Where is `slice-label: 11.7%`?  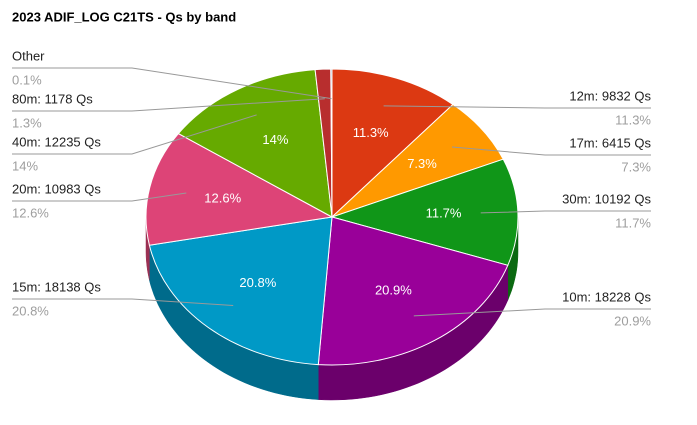
slice-label: 11.7% is located at coordinates (444, 212).